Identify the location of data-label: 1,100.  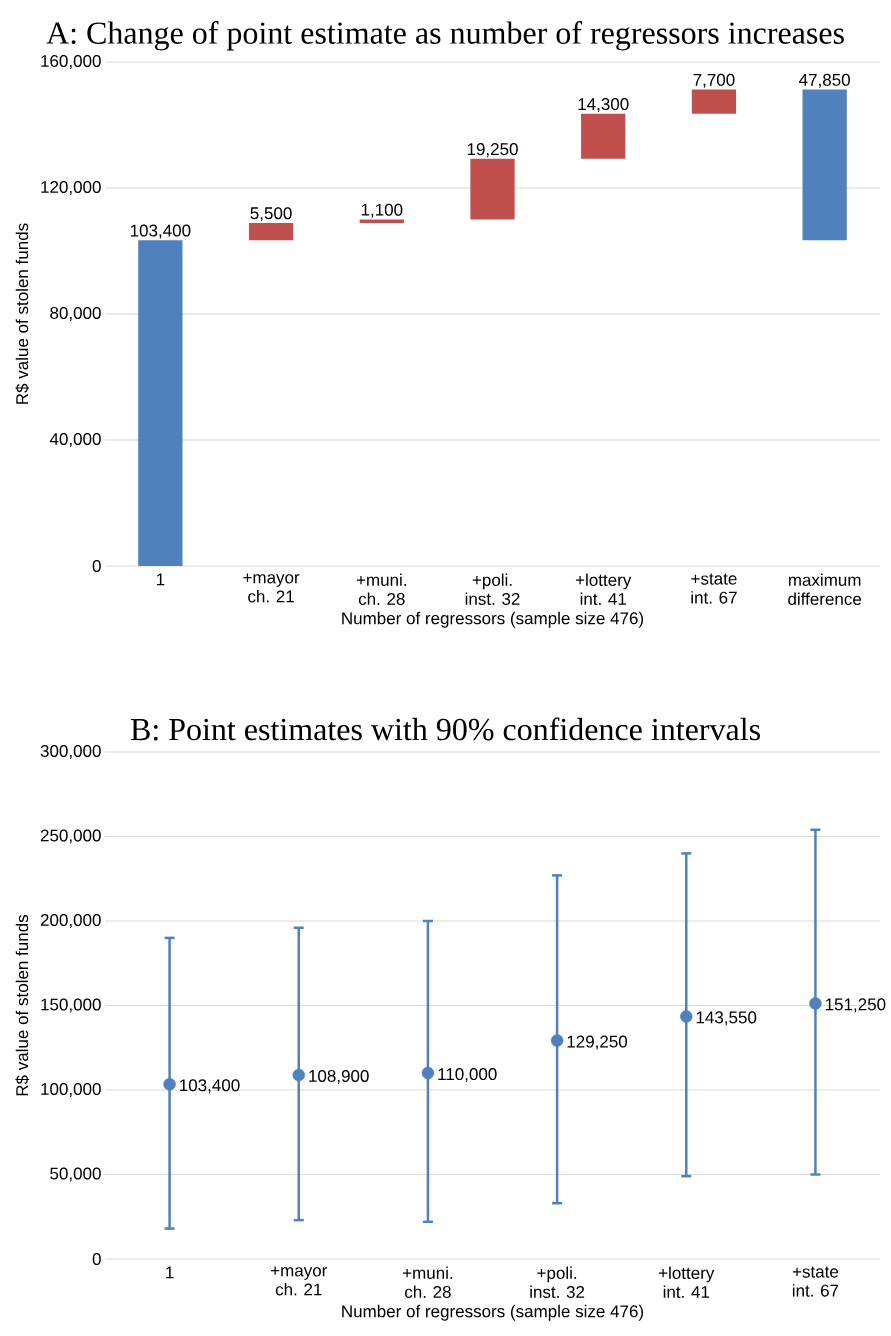
(382, 210).